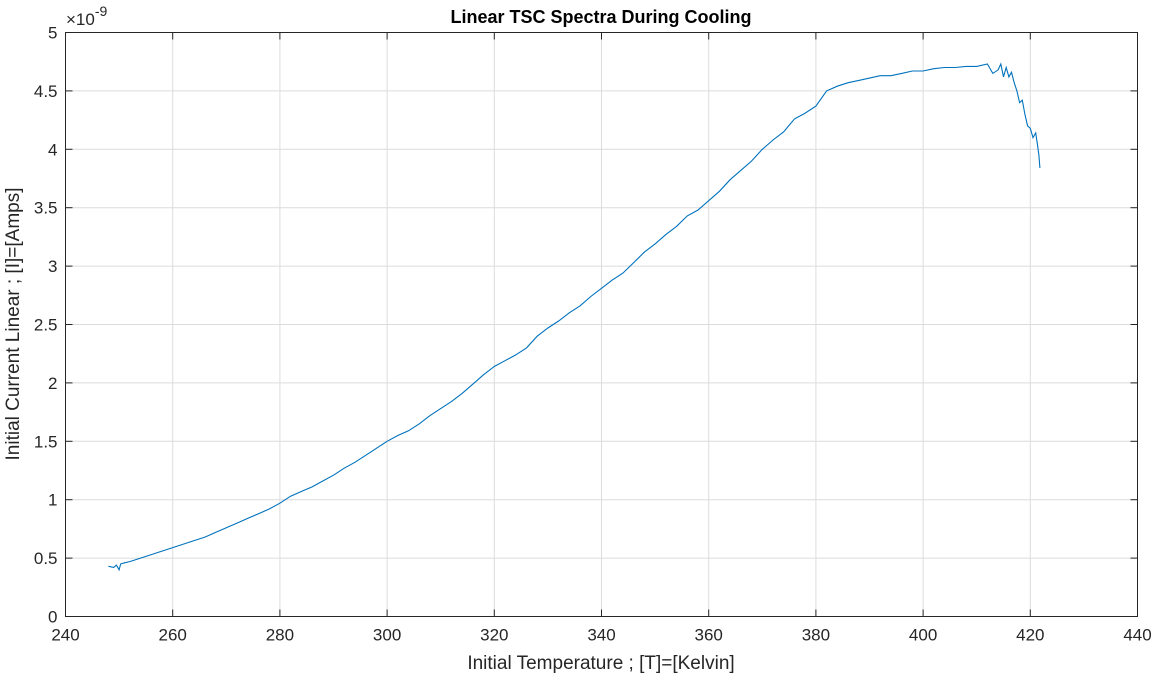 This screenshot has width=1155, height=676. What do you see at coordinates (52, 33) in the screenshot?
I see `y-tick-label: 5` at bounding box center [52, 33].